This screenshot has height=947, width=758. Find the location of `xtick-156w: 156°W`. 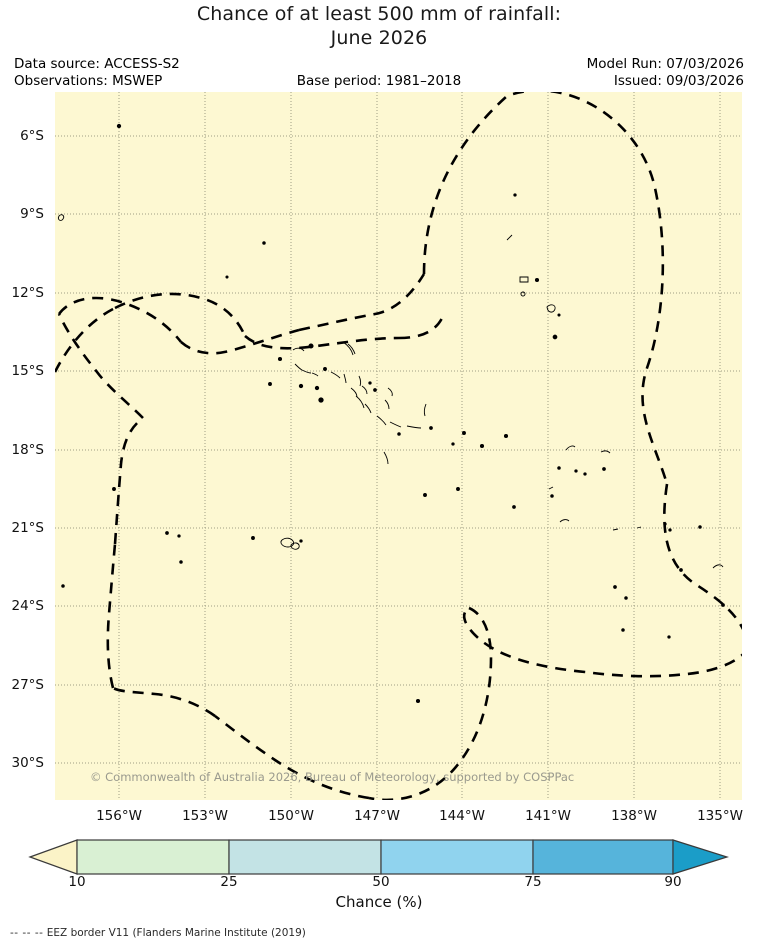

xtick-156w: 156°W is located at coordinates (119, 816).